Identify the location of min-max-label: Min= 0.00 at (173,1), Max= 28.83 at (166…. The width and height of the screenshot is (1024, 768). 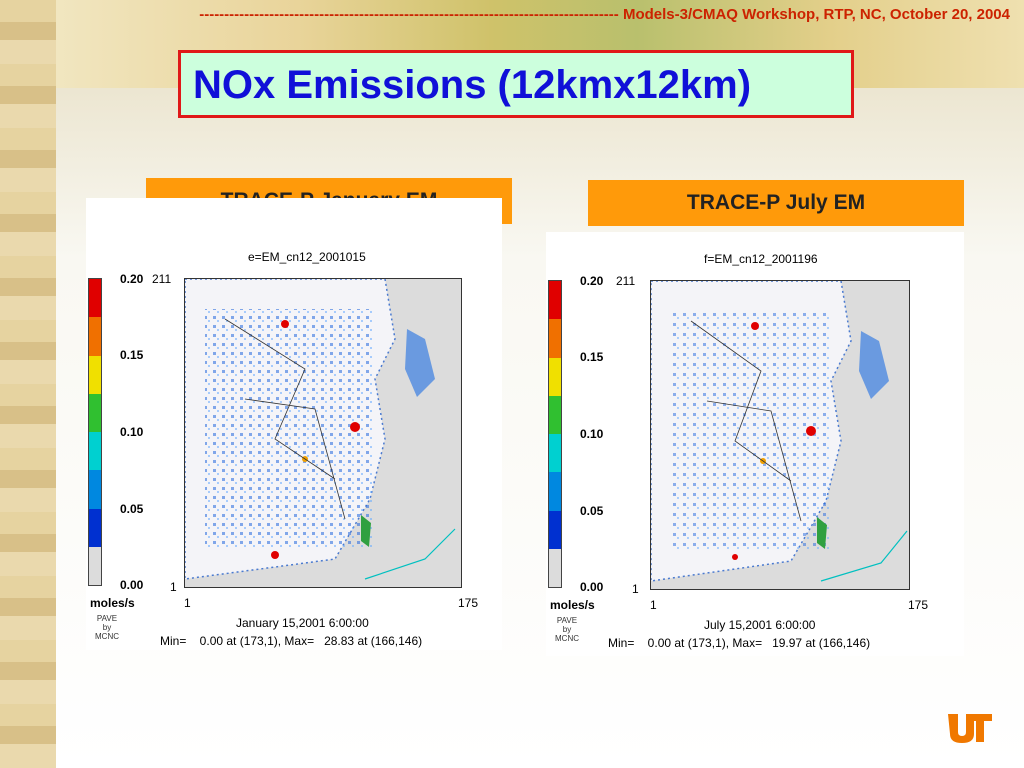
(291, 641).